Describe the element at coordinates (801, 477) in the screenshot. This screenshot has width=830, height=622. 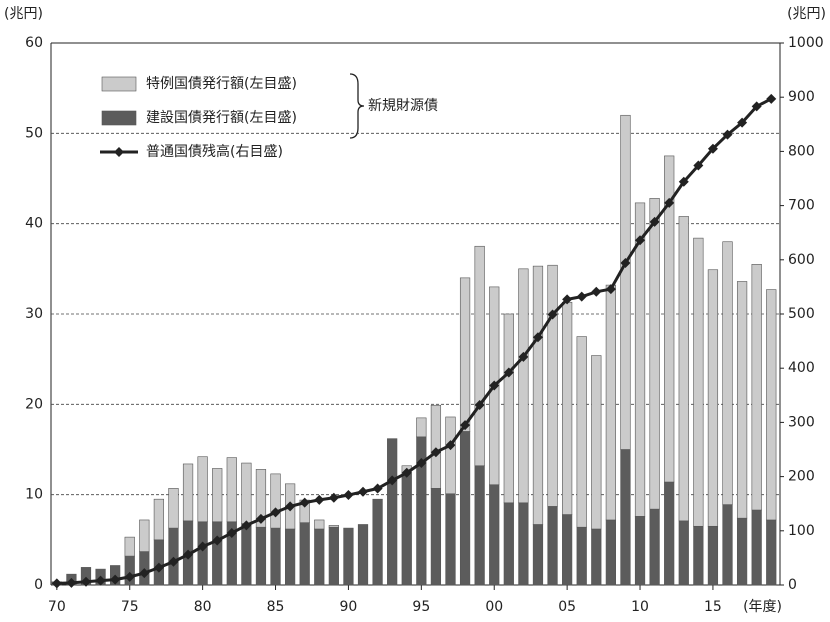
I see `y2-tick-label: 200` at that location.